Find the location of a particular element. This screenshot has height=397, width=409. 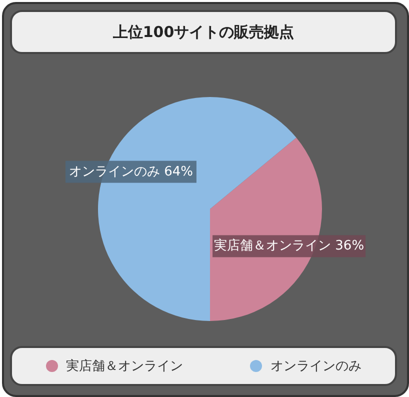

legend-label: オンラインのみ is located at coordinates (316, 366).